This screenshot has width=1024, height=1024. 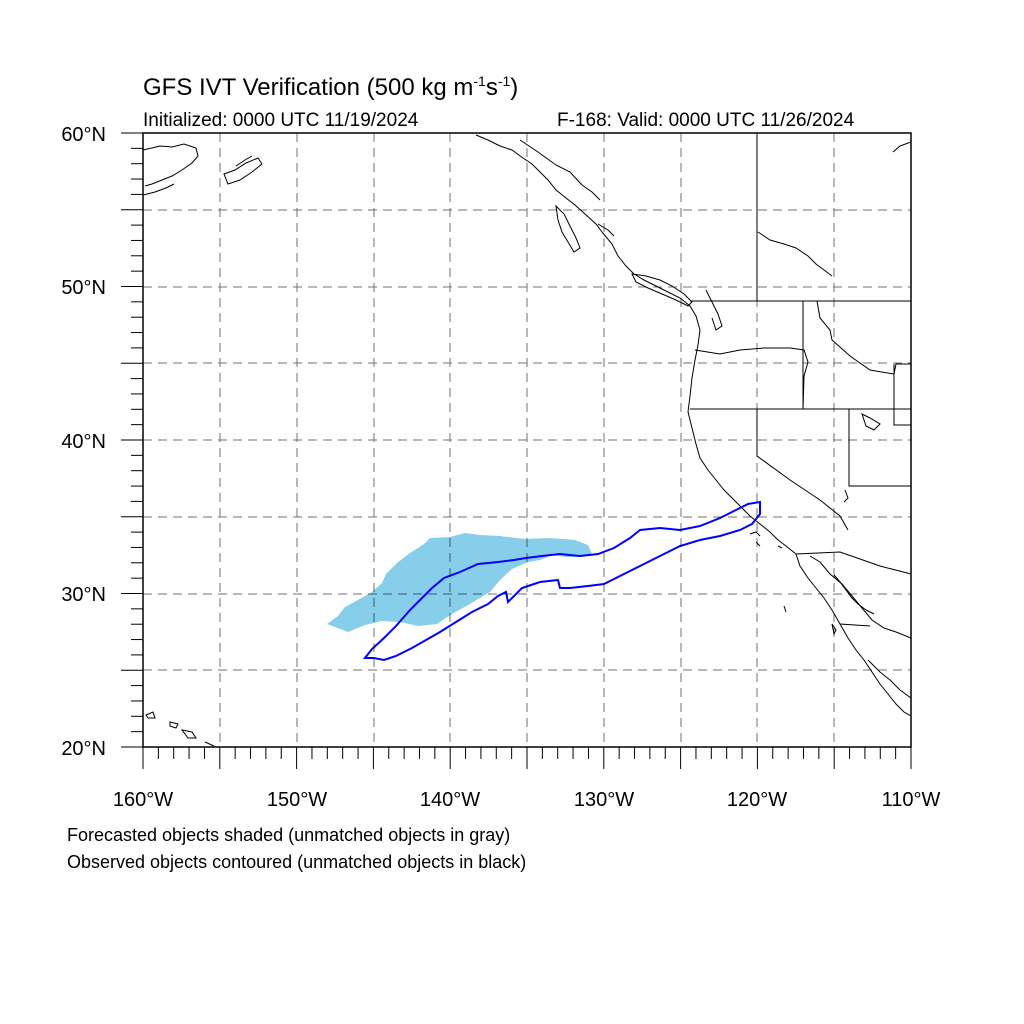 What do you see at coordinates (83, 288) in the screenshot?
I see `lat-label-50: 50°N` at bounding box center [83, 288].